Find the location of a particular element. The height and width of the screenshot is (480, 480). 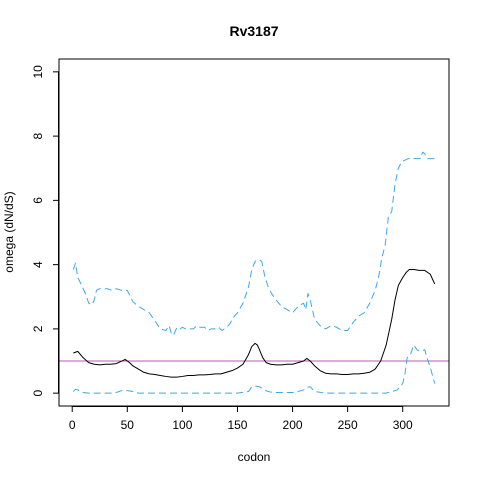

x-tick-label: 50 is located at coordinates (128, 425).